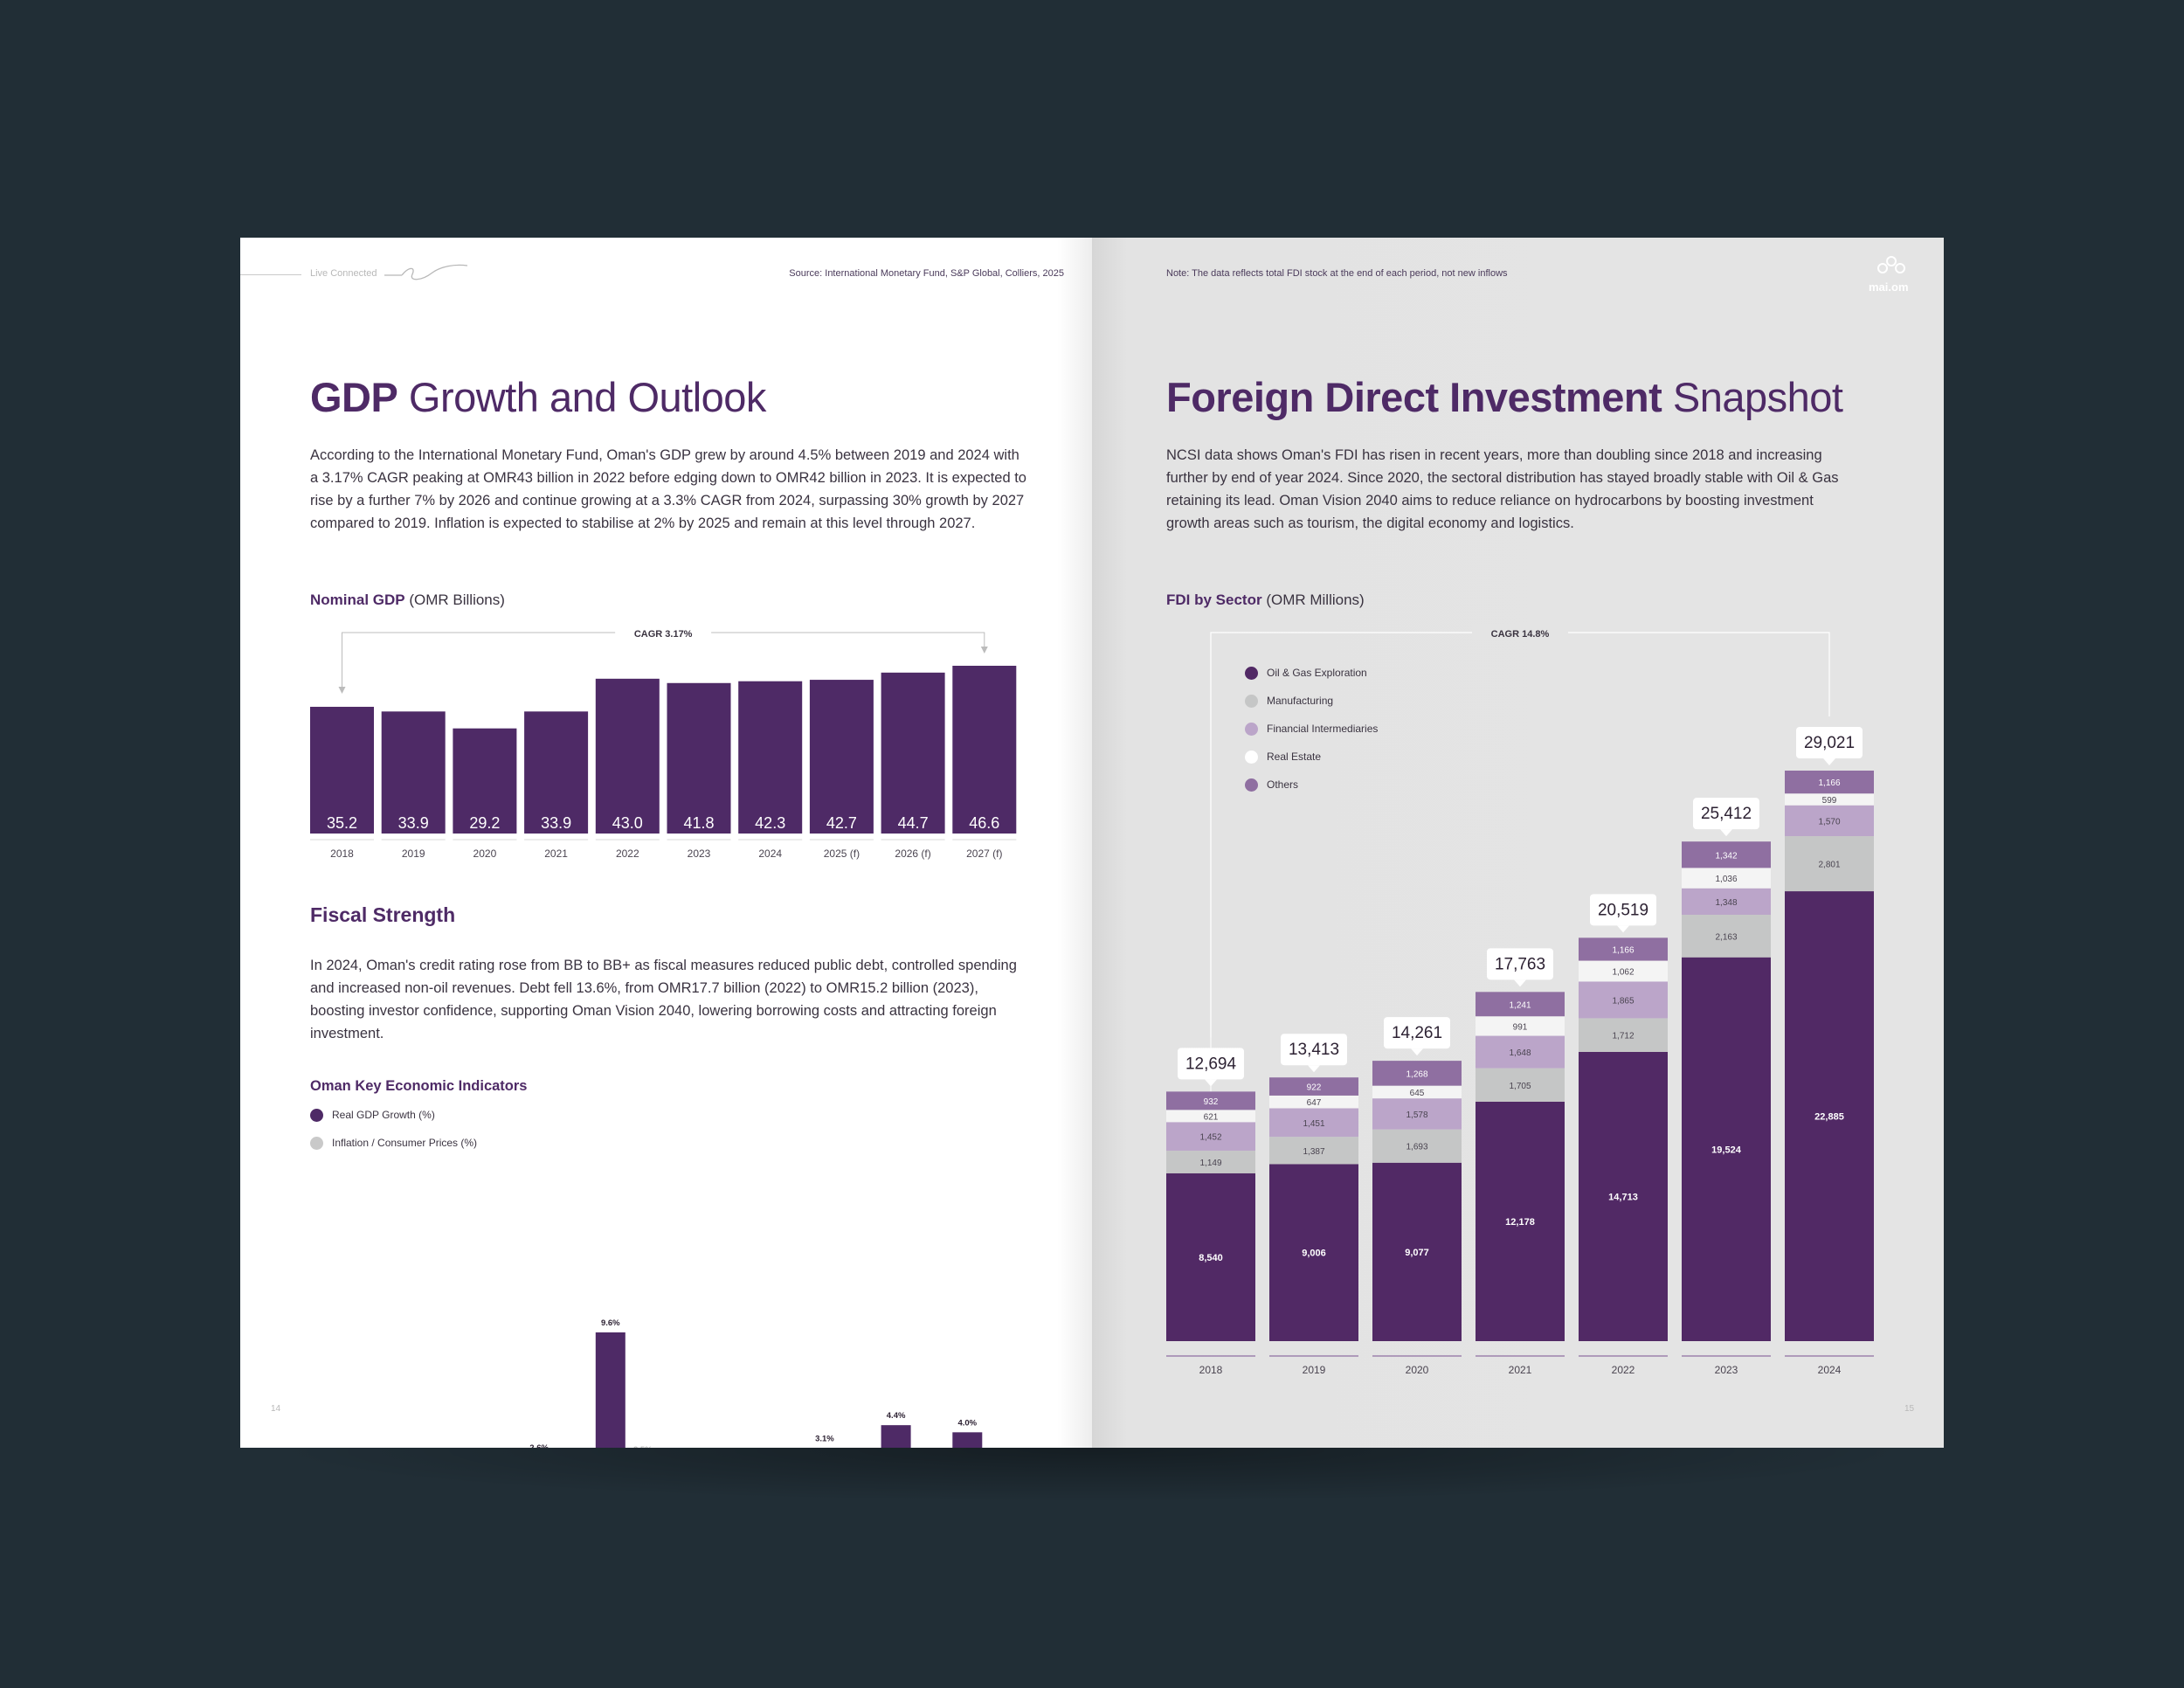  What do you see at coordinates (1726, 856) in the screenshot?
I see `fdi-segment-label: 1,342` at bounding box center [1726, 856].